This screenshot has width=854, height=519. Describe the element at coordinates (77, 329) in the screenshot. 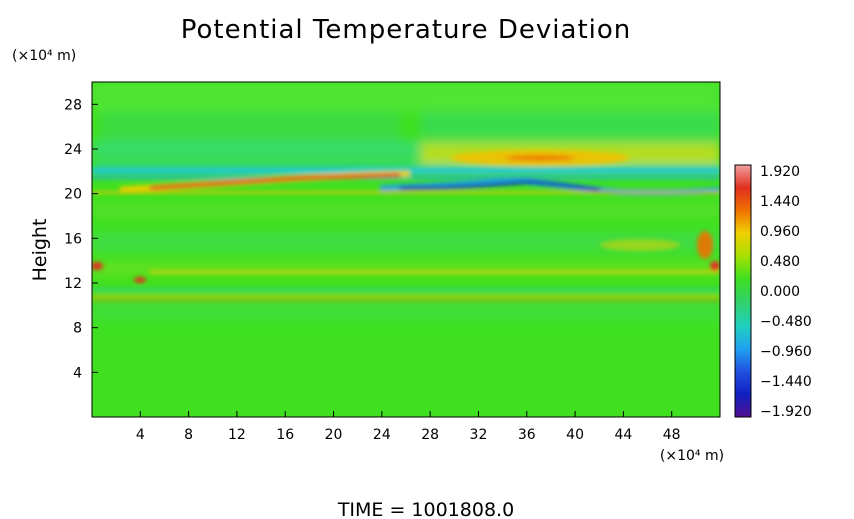

I see `y-tick-label: 8` at that location.